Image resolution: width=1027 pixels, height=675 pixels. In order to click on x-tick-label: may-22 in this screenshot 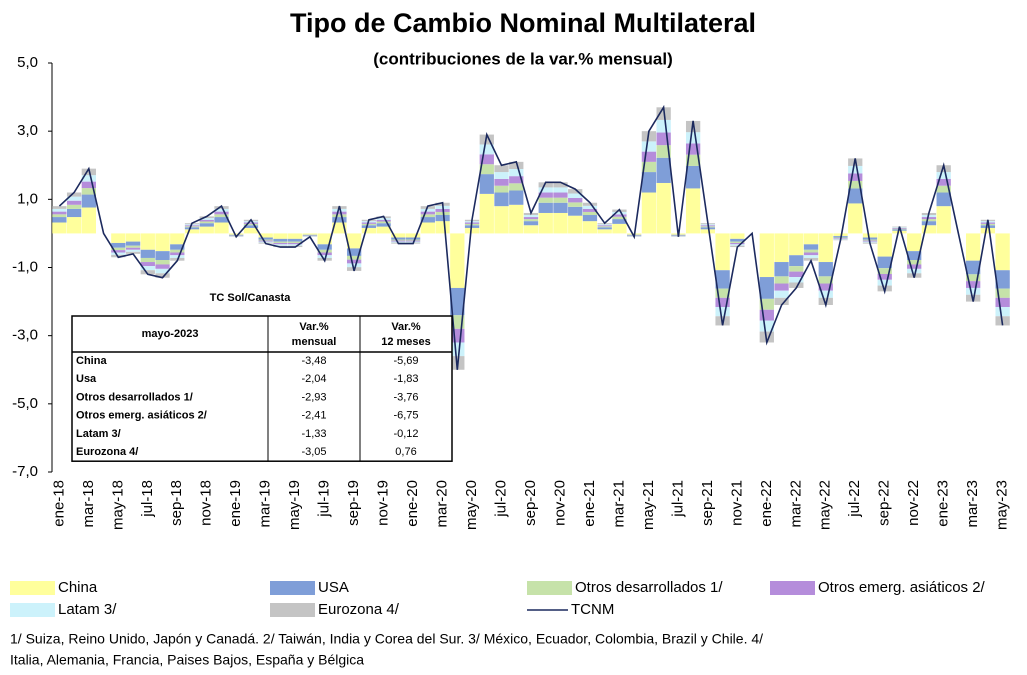, I will do `click(825, 505)`.